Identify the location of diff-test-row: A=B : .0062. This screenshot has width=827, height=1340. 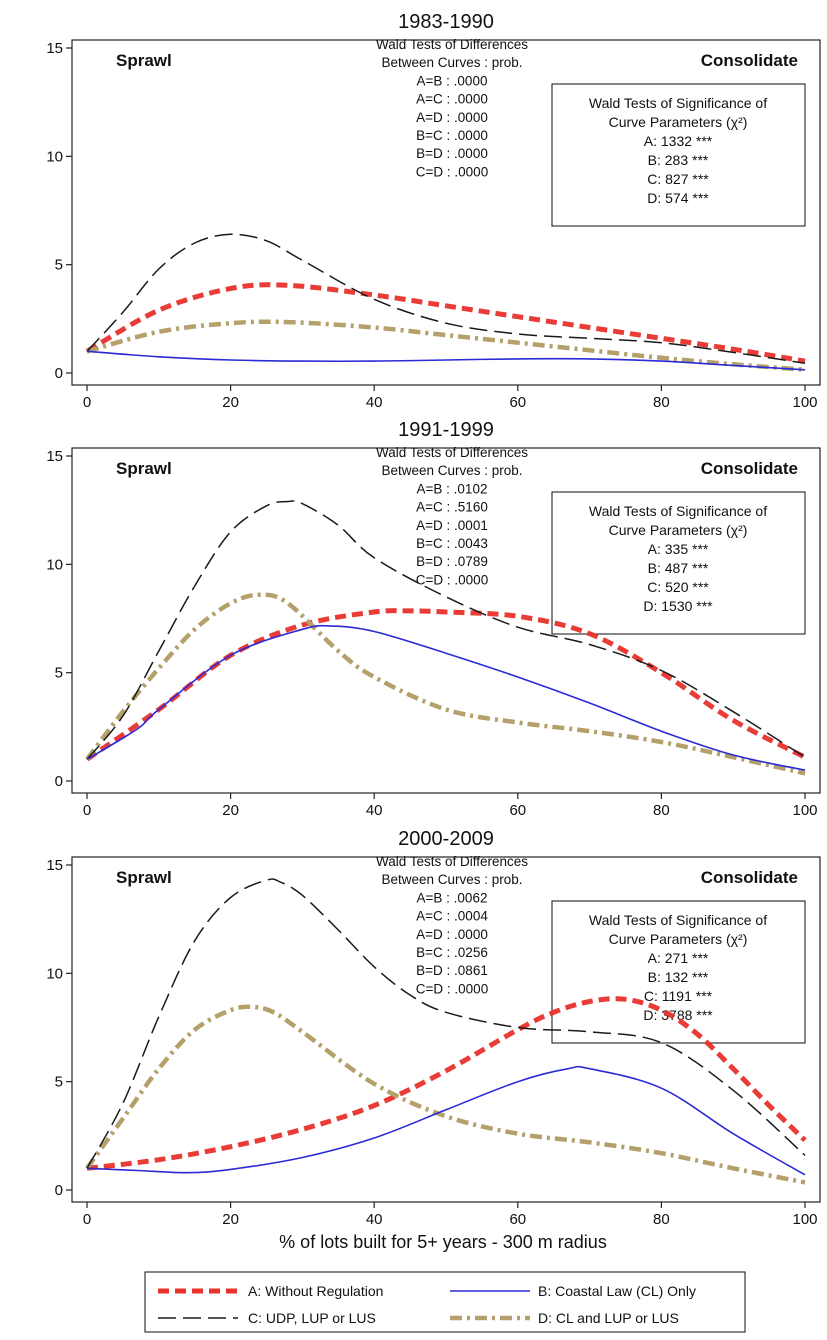
(452, 897).